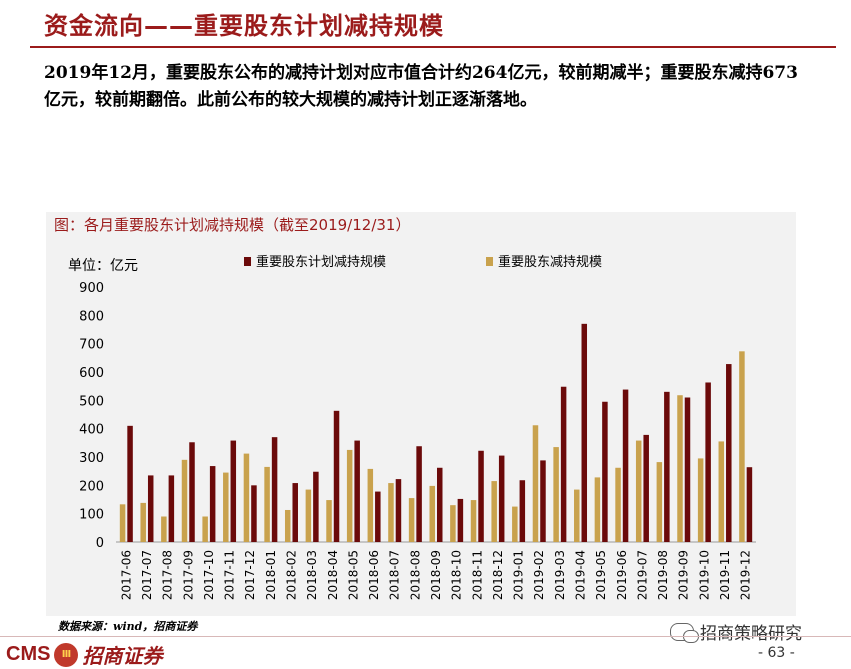  I want to click on x-tick-label: 2018-09, so click(436, 575).